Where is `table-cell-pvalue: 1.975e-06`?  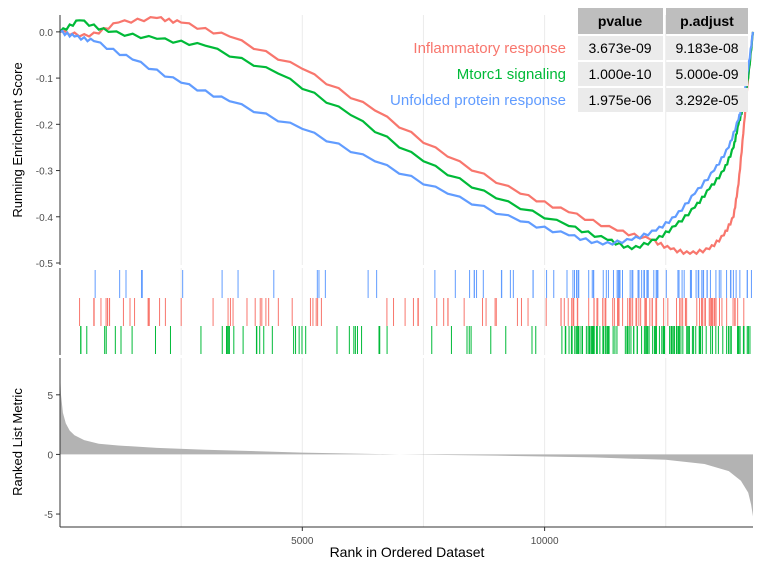
table-cell-pvalue: 1.975e-06 is located at coordinates (619, 100).